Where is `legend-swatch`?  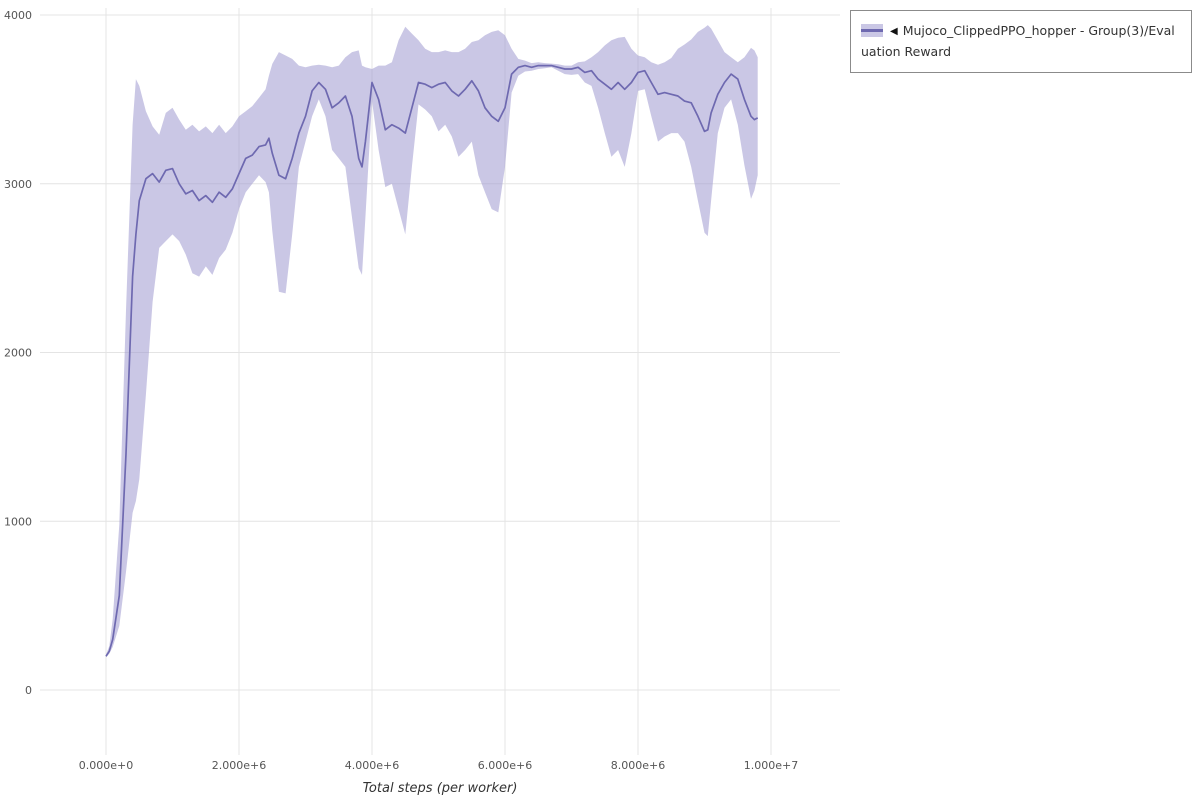 legend-swatch is located at coordinates (872, 30).